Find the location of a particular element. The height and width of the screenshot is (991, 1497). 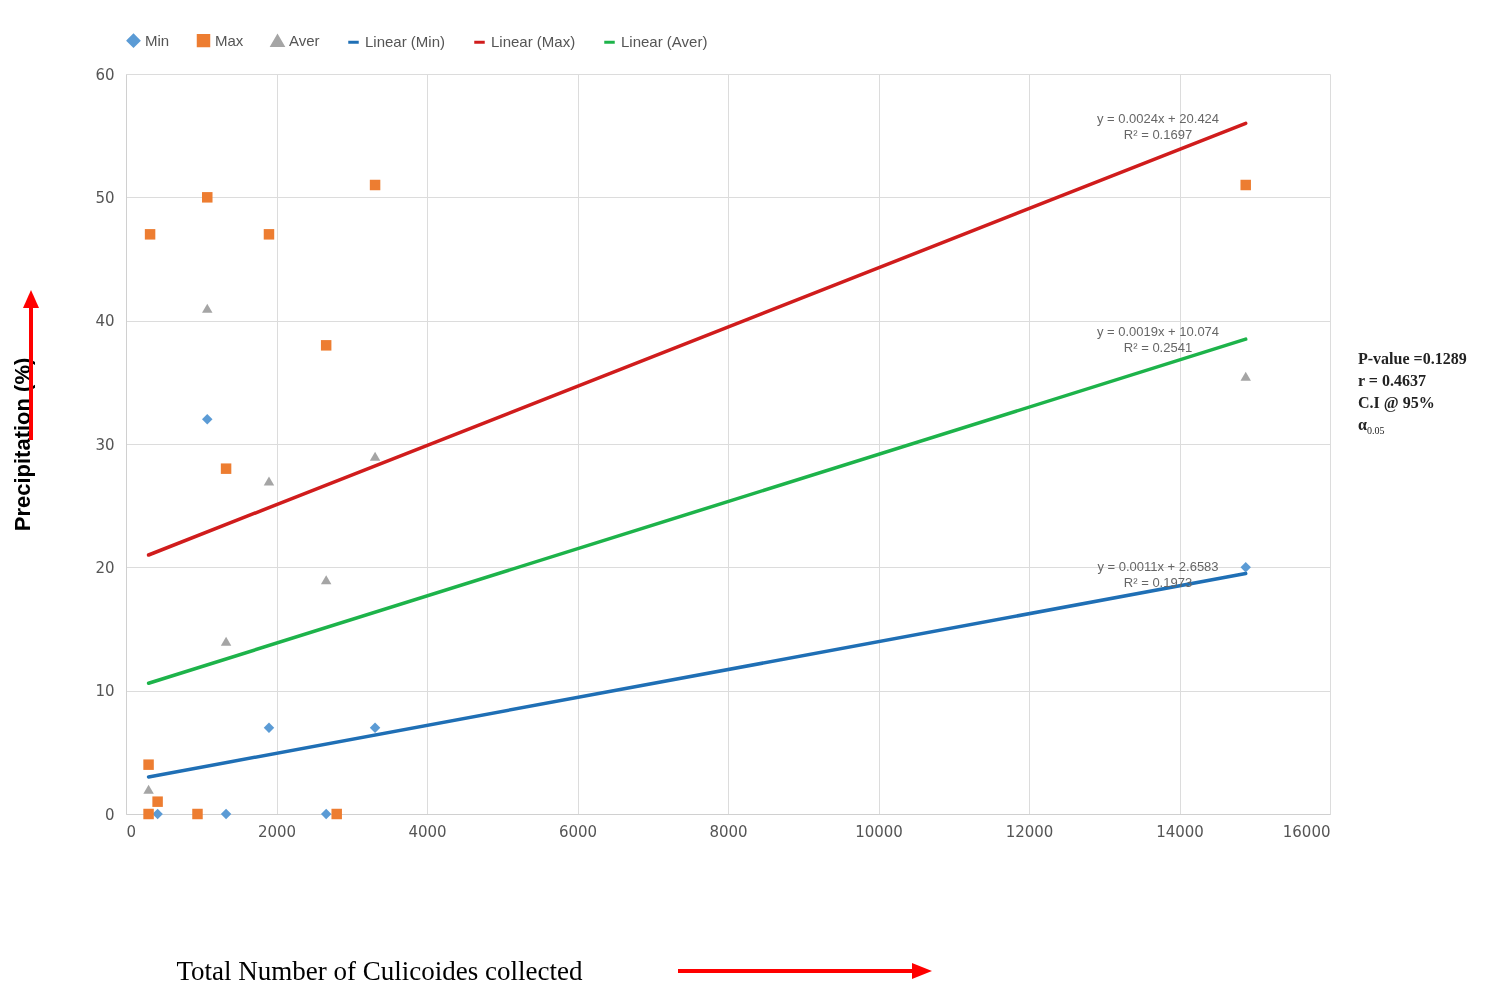

x-tick-label: 6000 is located at coordinates (578, 831).